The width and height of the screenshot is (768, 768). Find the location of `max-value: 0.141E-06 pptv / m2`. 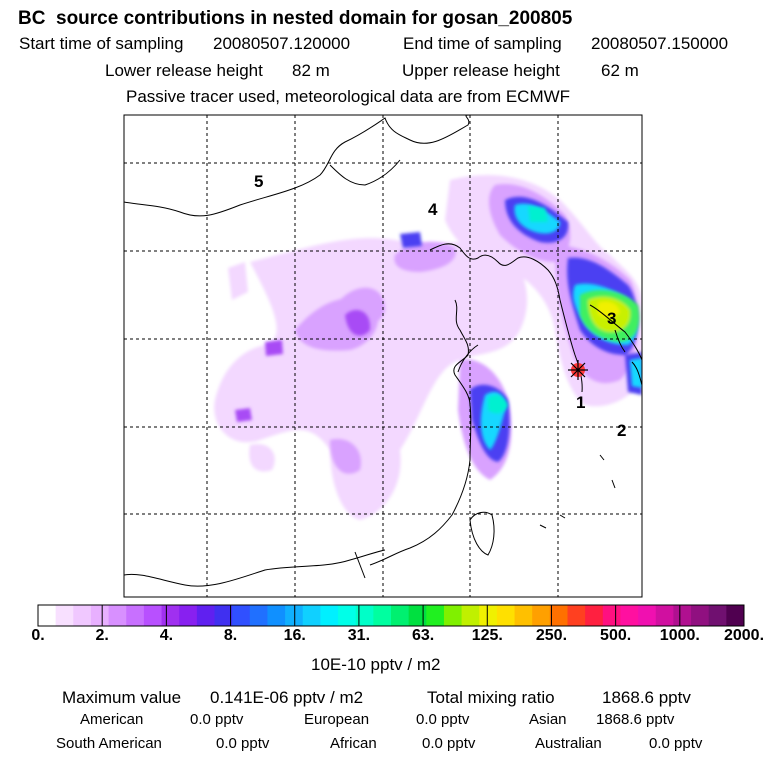

max-value: 0.141E-06 pptv / m2 is located at coordinates (287, 697).